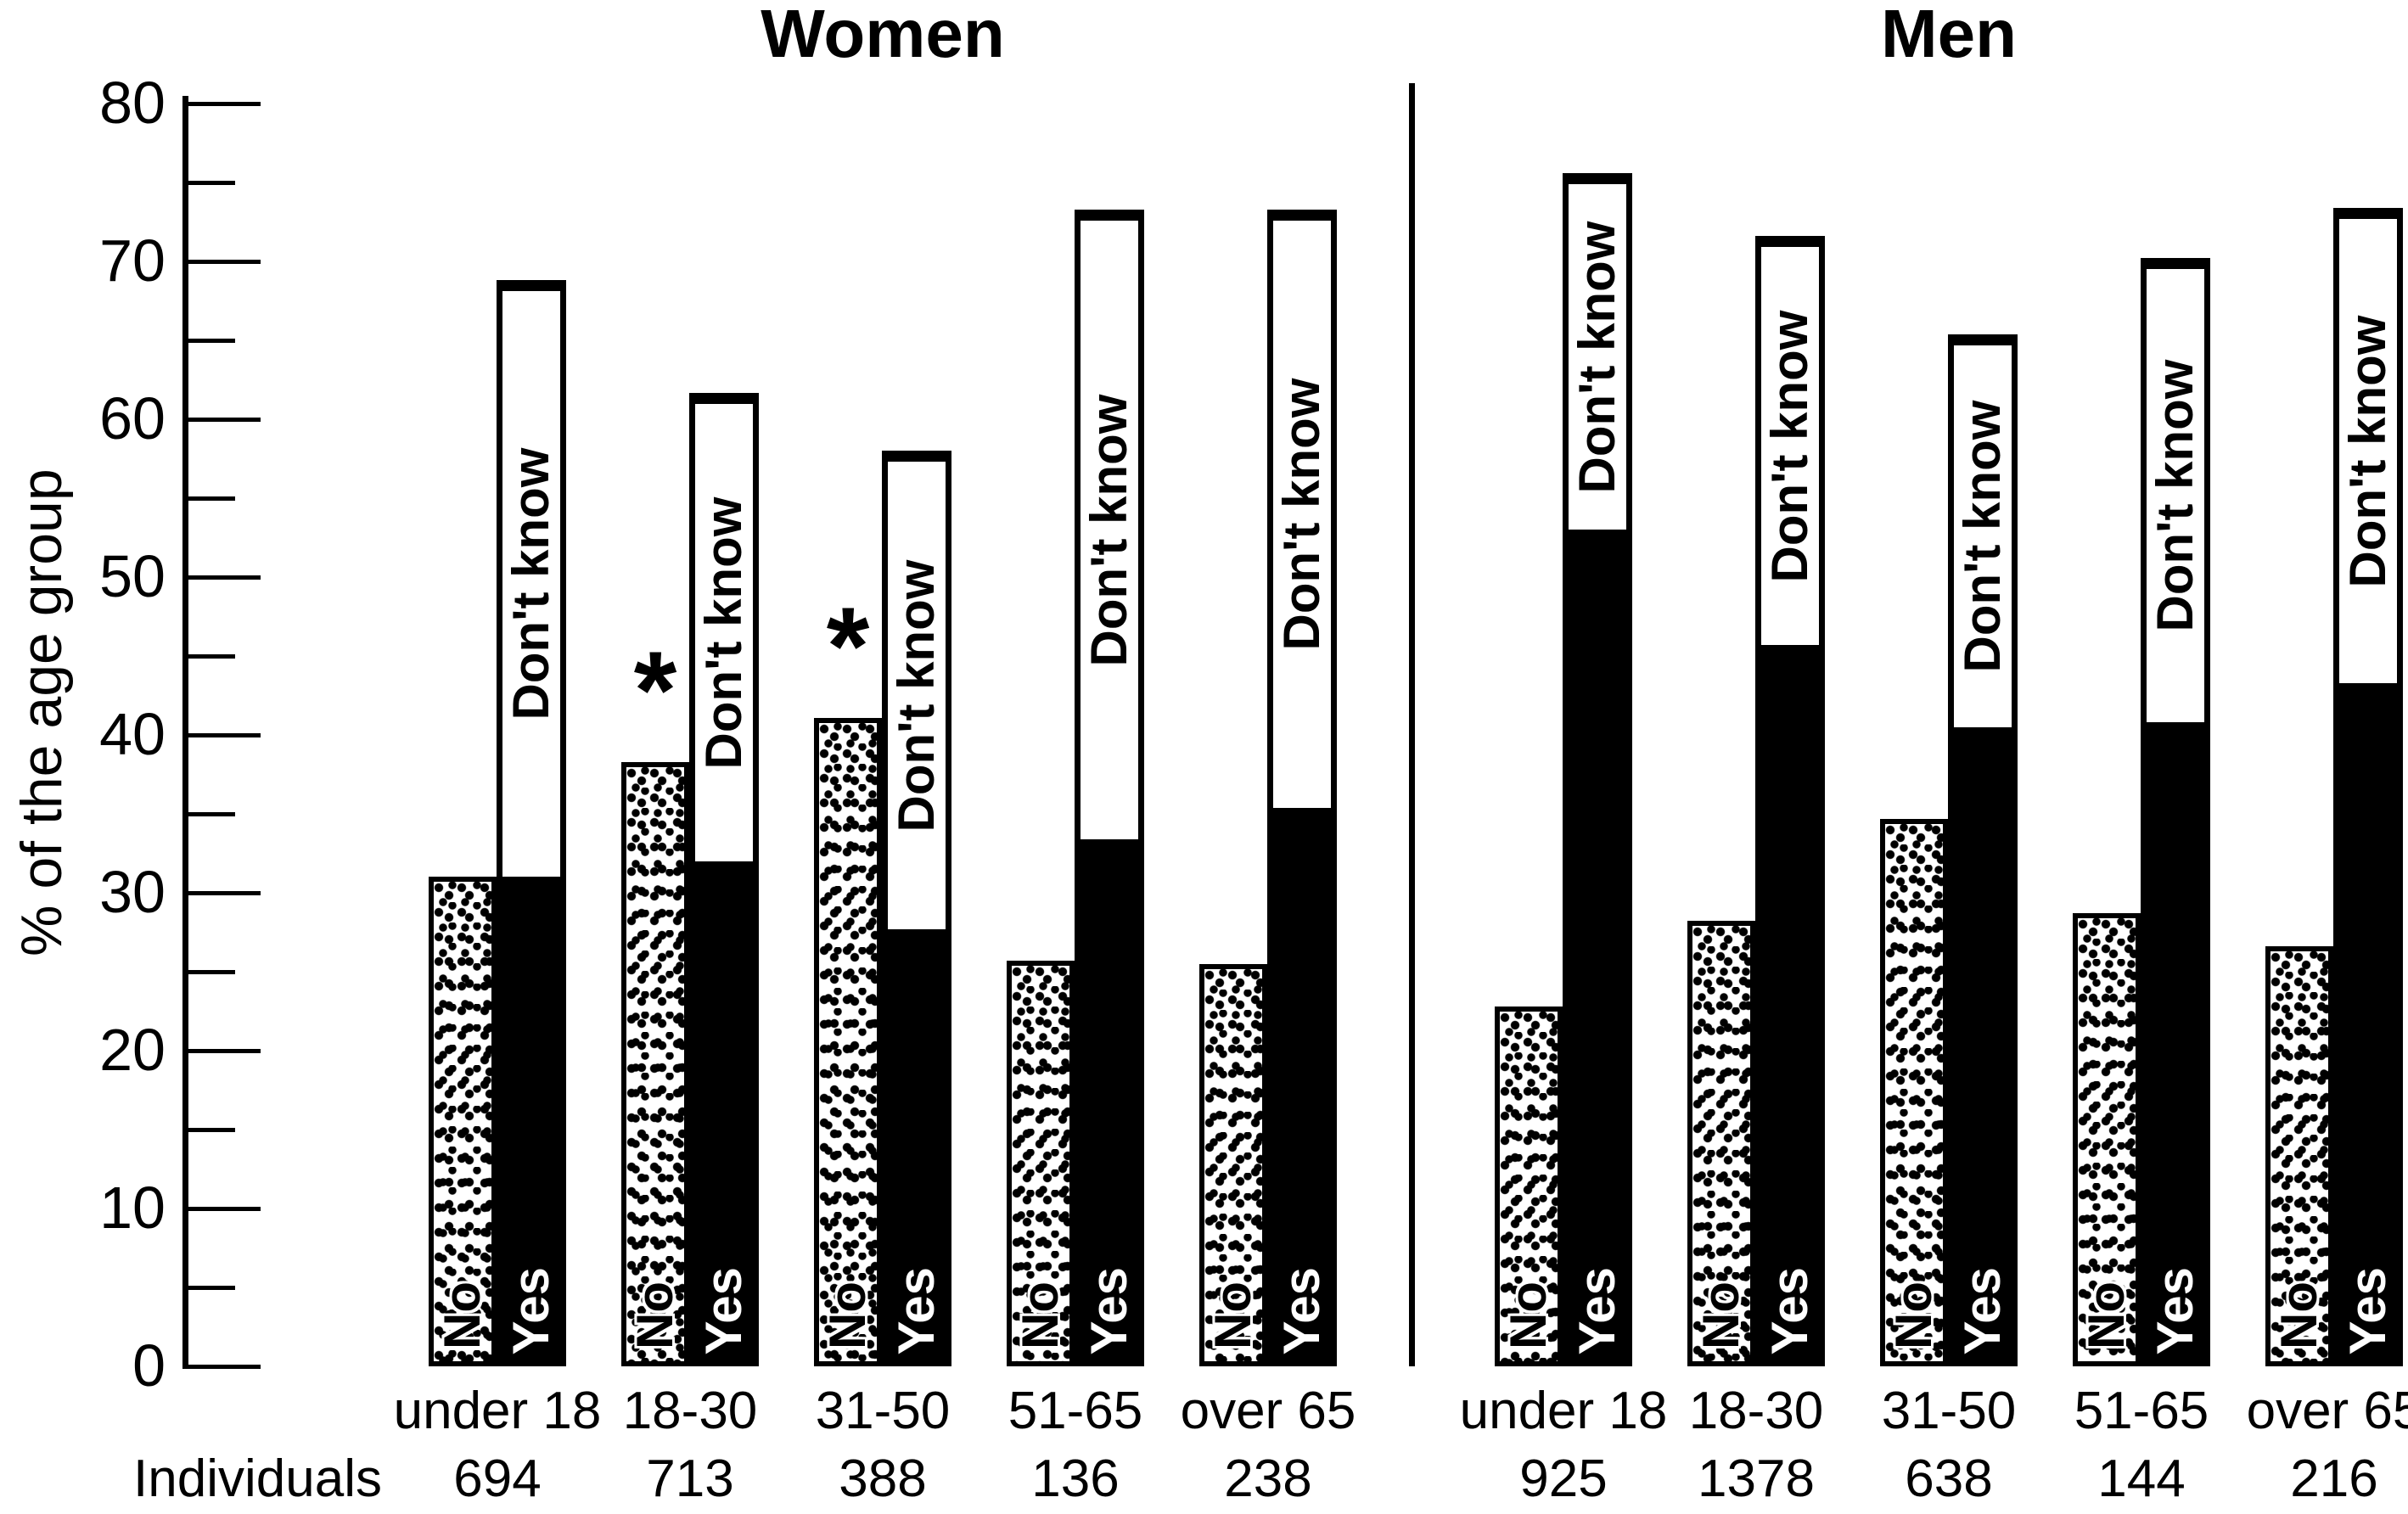 Image resolution: width=2408 pixels, height=1514 pixels. What do you see at coordinates (690, 1479) in the screenshot?
I see `individuals-count: 713` at bounding box center [690, 1479].